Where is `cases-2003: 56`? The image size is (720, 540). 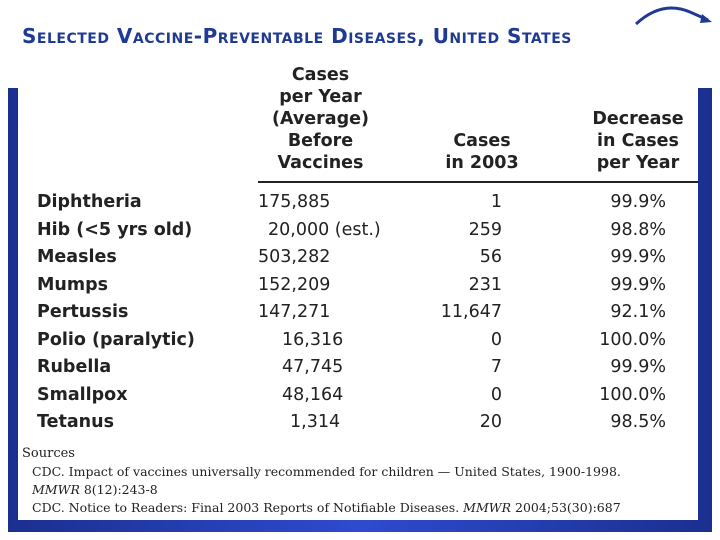 cases-2003: 56 is located at coordinates (490, 257).